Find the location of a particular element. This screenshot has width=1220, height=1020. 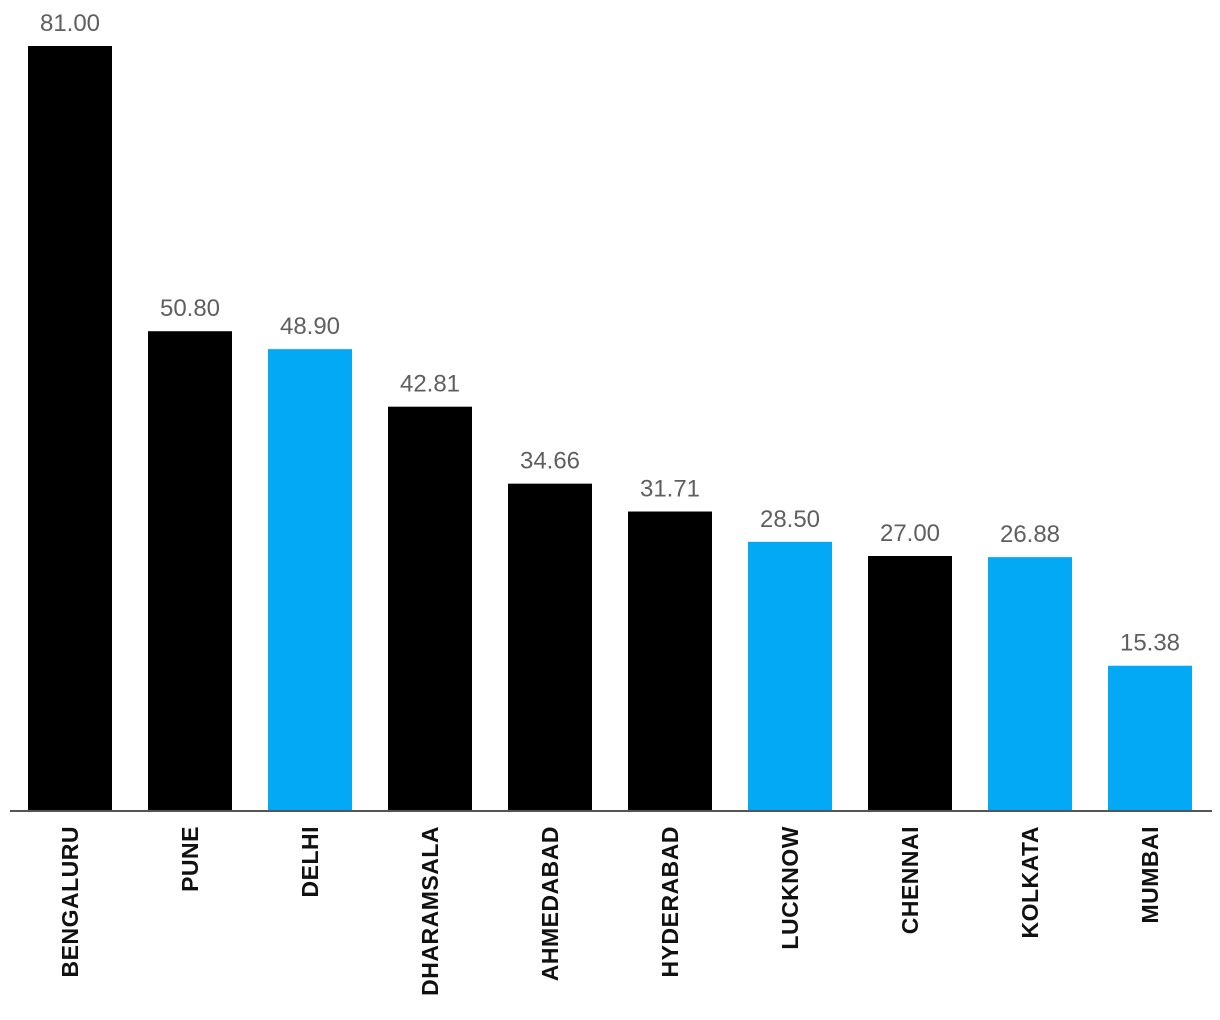

value-label-hyderabad: 31.71 is located at coordinates (670, 489).